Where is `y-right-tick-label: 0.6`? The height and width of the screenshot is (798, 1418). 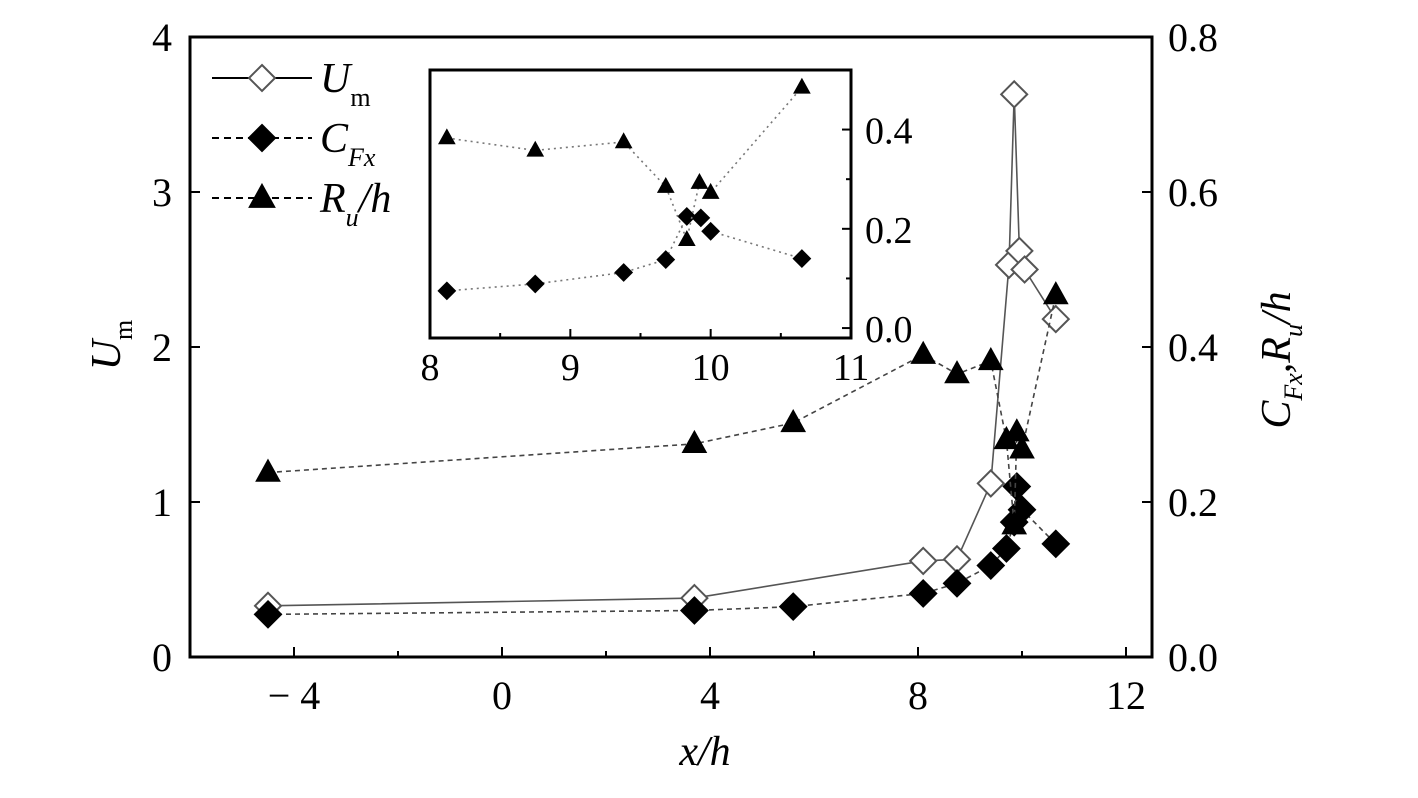 y-right-tick-label: 0.6 is located at coordinates (1193, 192).